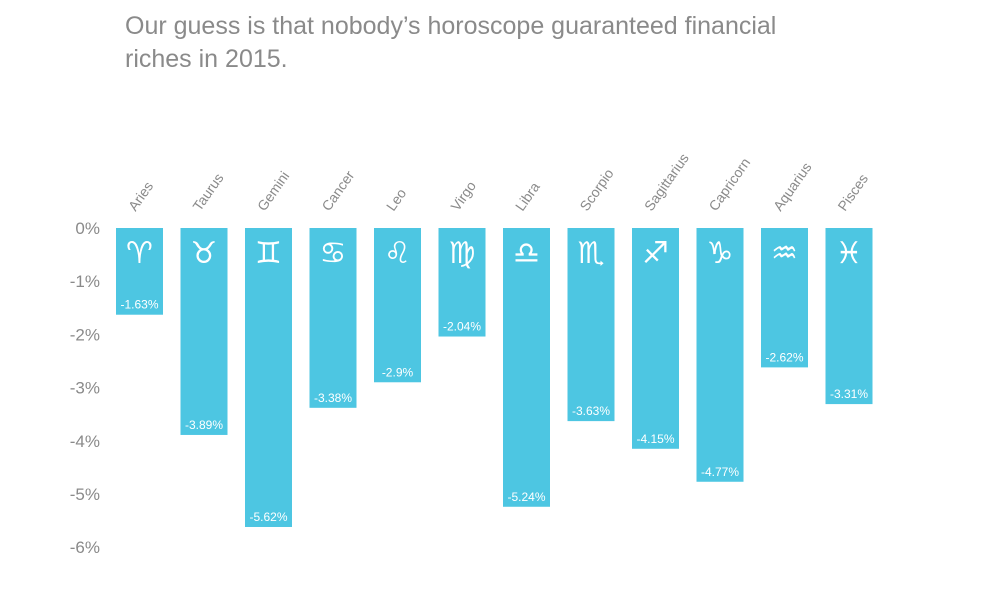  What do you see at coordinates (207, 192) in the screenshot?
I see `category-label-taurus: Taurus` at bounding box center [207, 192].